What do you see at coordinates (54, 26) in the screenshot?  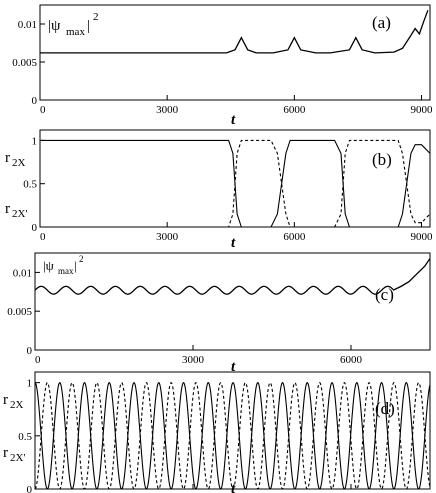 I see `panel-a-ylabel-main: |ψ` at bounding box center [54, 26].